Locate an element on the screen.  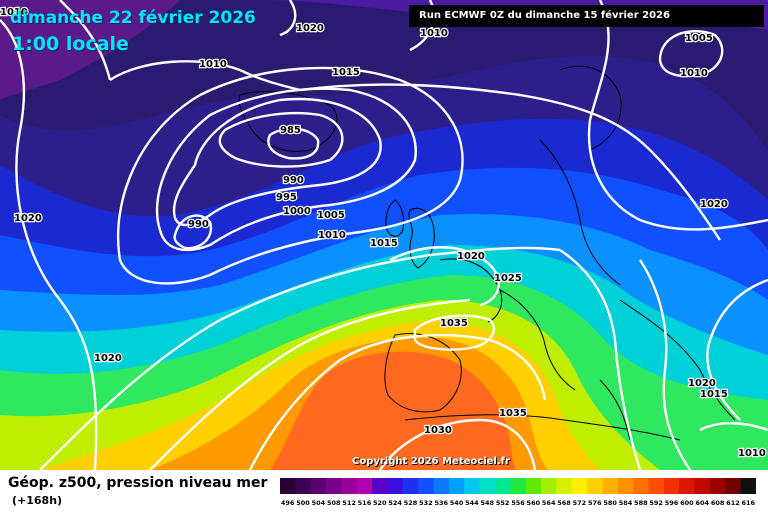
scale-value: 508 is located at coordinates (334, 503).